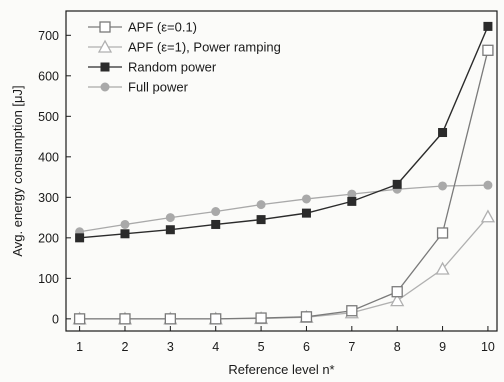 Image resolution: width=504 pixels, height=382 pixels. What do you see at coordinates (351, 347) in the screenshot?
I see `x-tick-label: 7` at bounding box center [351, 347].